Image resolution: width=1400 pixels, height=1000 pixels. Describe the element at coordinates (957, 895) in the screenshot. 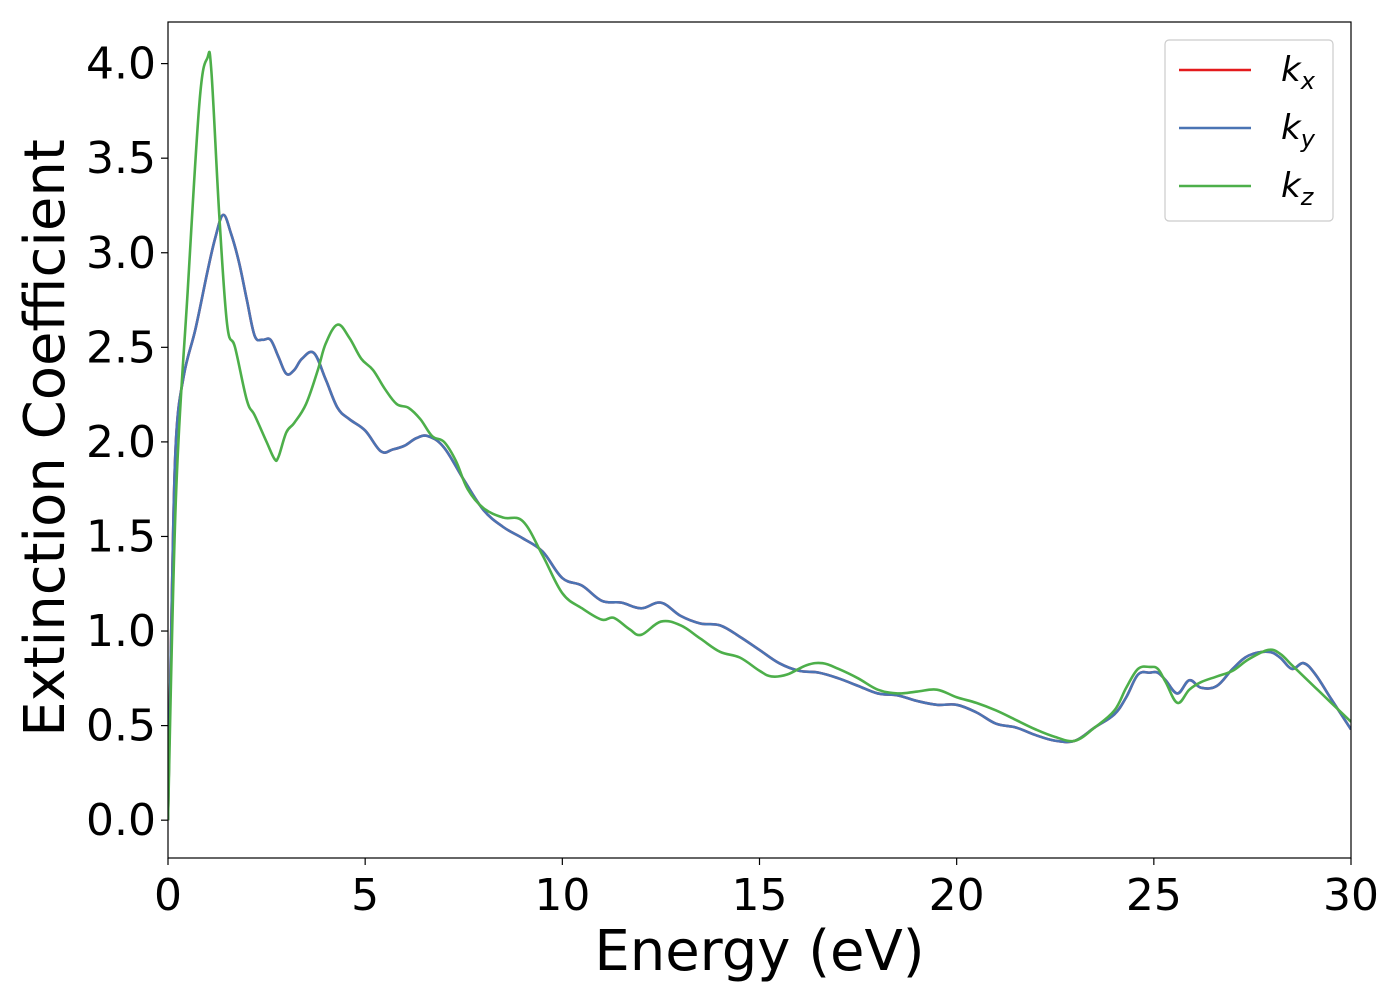

I see `x-tick-label: 20` at that location.